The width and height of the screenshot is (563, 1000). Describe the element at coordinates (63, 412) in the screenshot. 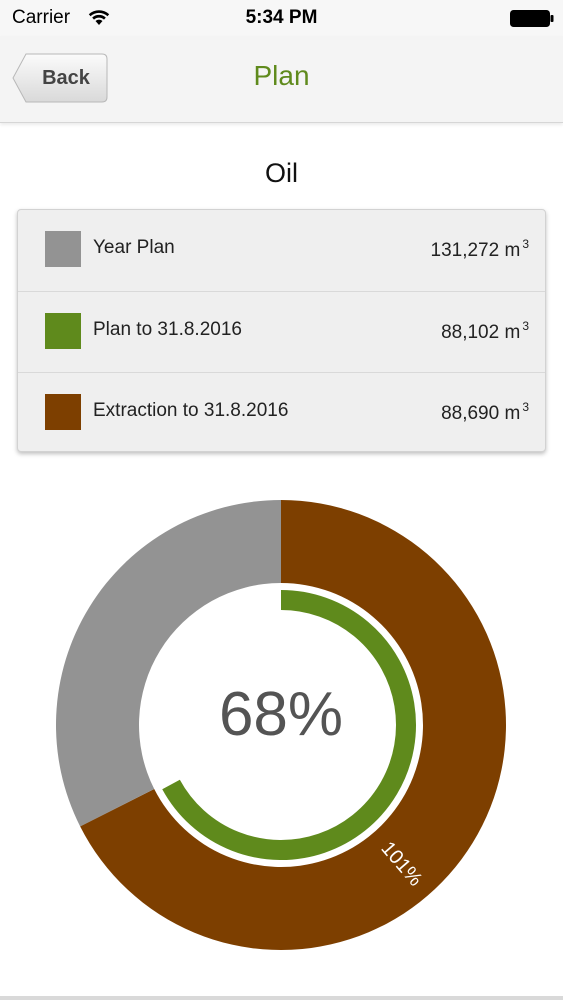

I see `extraction-swatch` at that location.